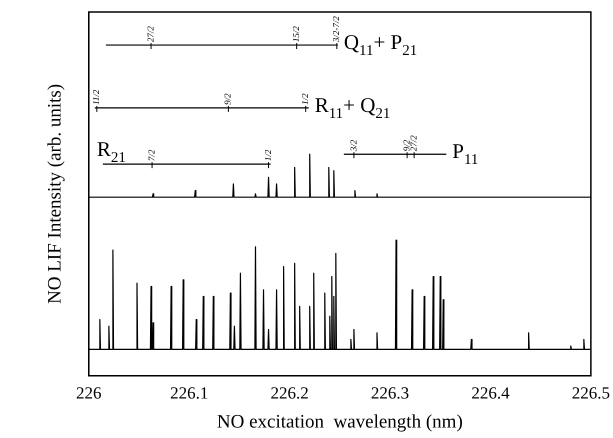 The height and width of the screenshot is (438, 613). Describe the element at coordinates (353, 145) in the screenshot. I see `annotation: 3/2` at that location.